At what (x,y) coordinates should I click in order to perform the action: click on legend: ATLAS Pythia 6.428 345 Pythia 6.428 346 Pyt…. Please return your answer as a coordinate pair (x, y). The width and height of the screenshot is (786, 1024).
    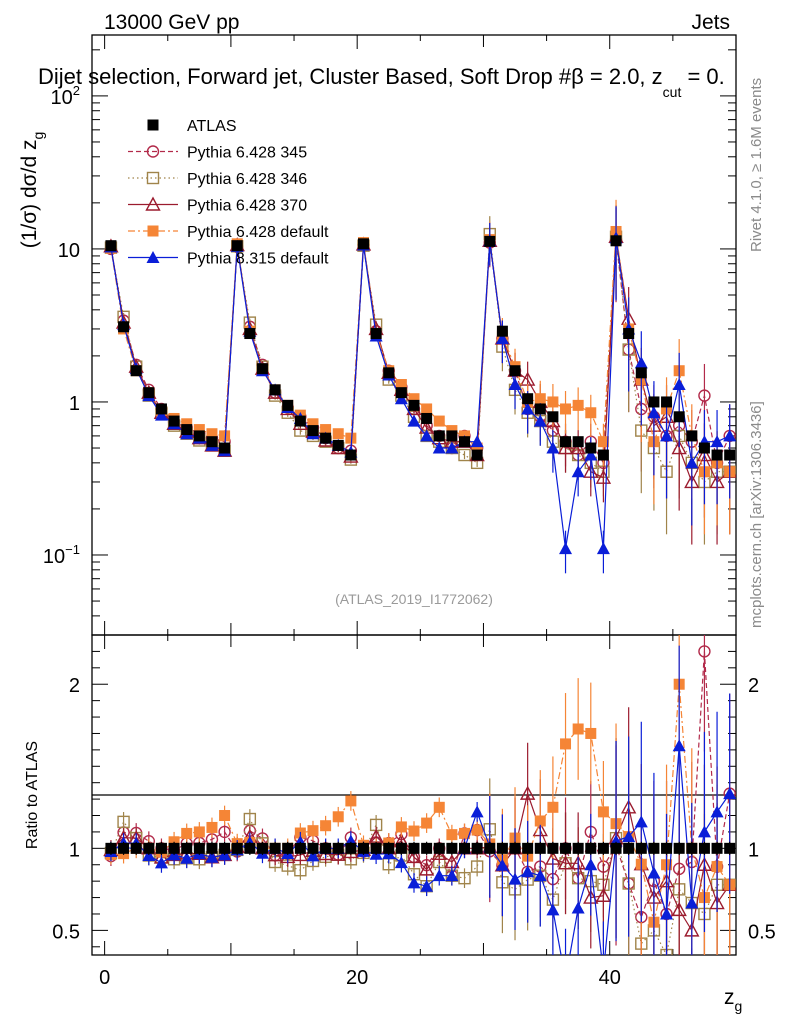
    Looking at the image, I should click on (228, 193).